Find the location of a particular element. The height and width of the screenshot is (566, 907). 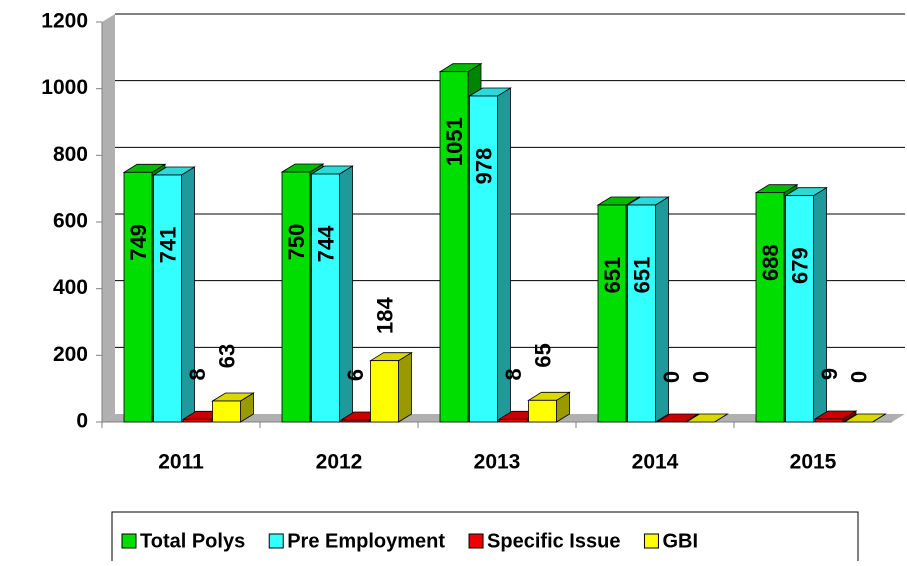

legend-label: GBI is located at coordinates (680, 541).